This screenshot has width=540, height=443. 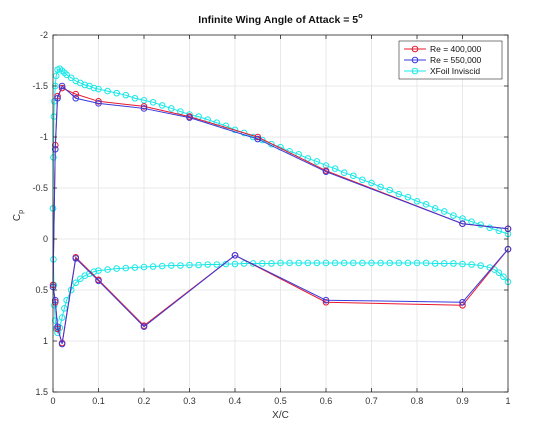 What do you see at coordinates (21, 212) in the screenshot?
I see `y-axis-label-subscript: p` at bounding box center [21, 212].